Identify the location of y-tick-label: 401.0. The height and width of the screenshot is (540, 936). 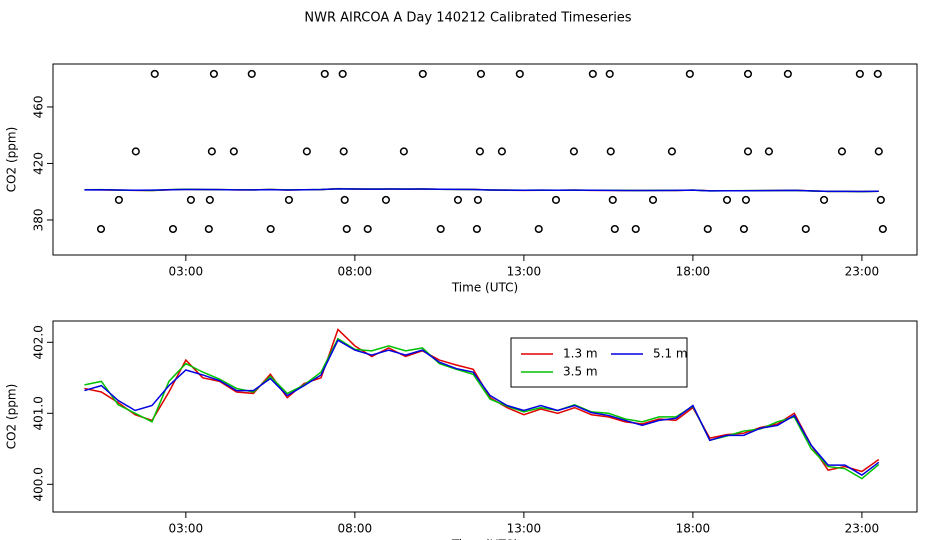
(39, 413).